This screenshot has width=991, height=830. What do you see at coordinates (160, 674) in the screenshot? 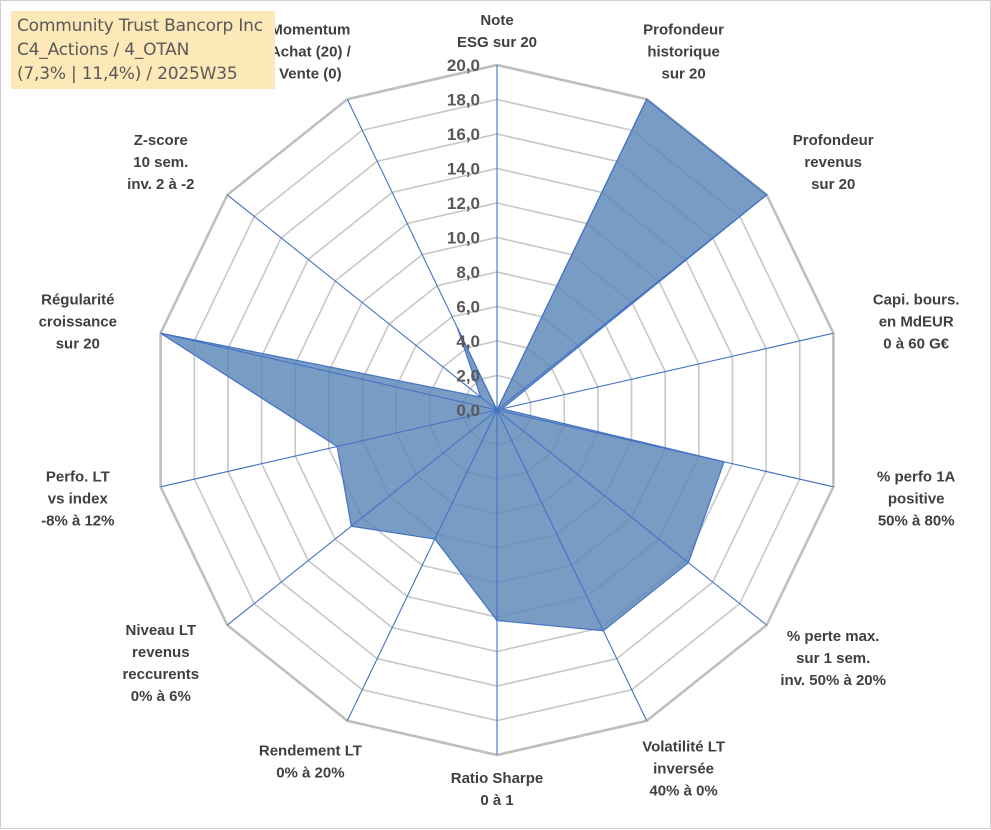
I see `axis-label-line: reccurents` at bounding box center [160, 674].